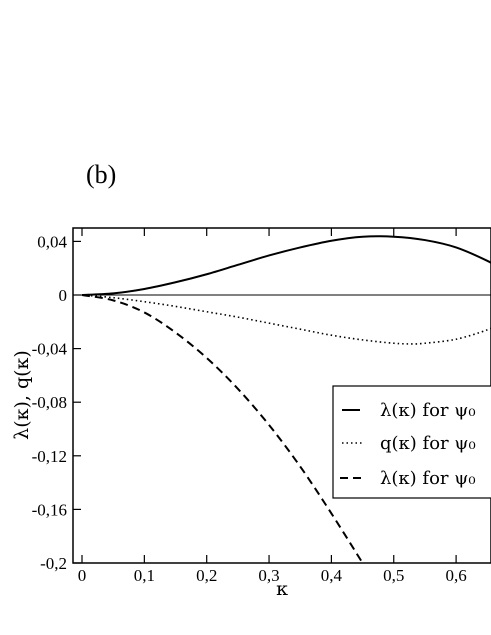 The width and height of the screenshot is (491, 635). What do you see at coordinates (53, 563) in the screenshot?
I see `y-tick-label: -0,2` at bounding box center [53, 563].